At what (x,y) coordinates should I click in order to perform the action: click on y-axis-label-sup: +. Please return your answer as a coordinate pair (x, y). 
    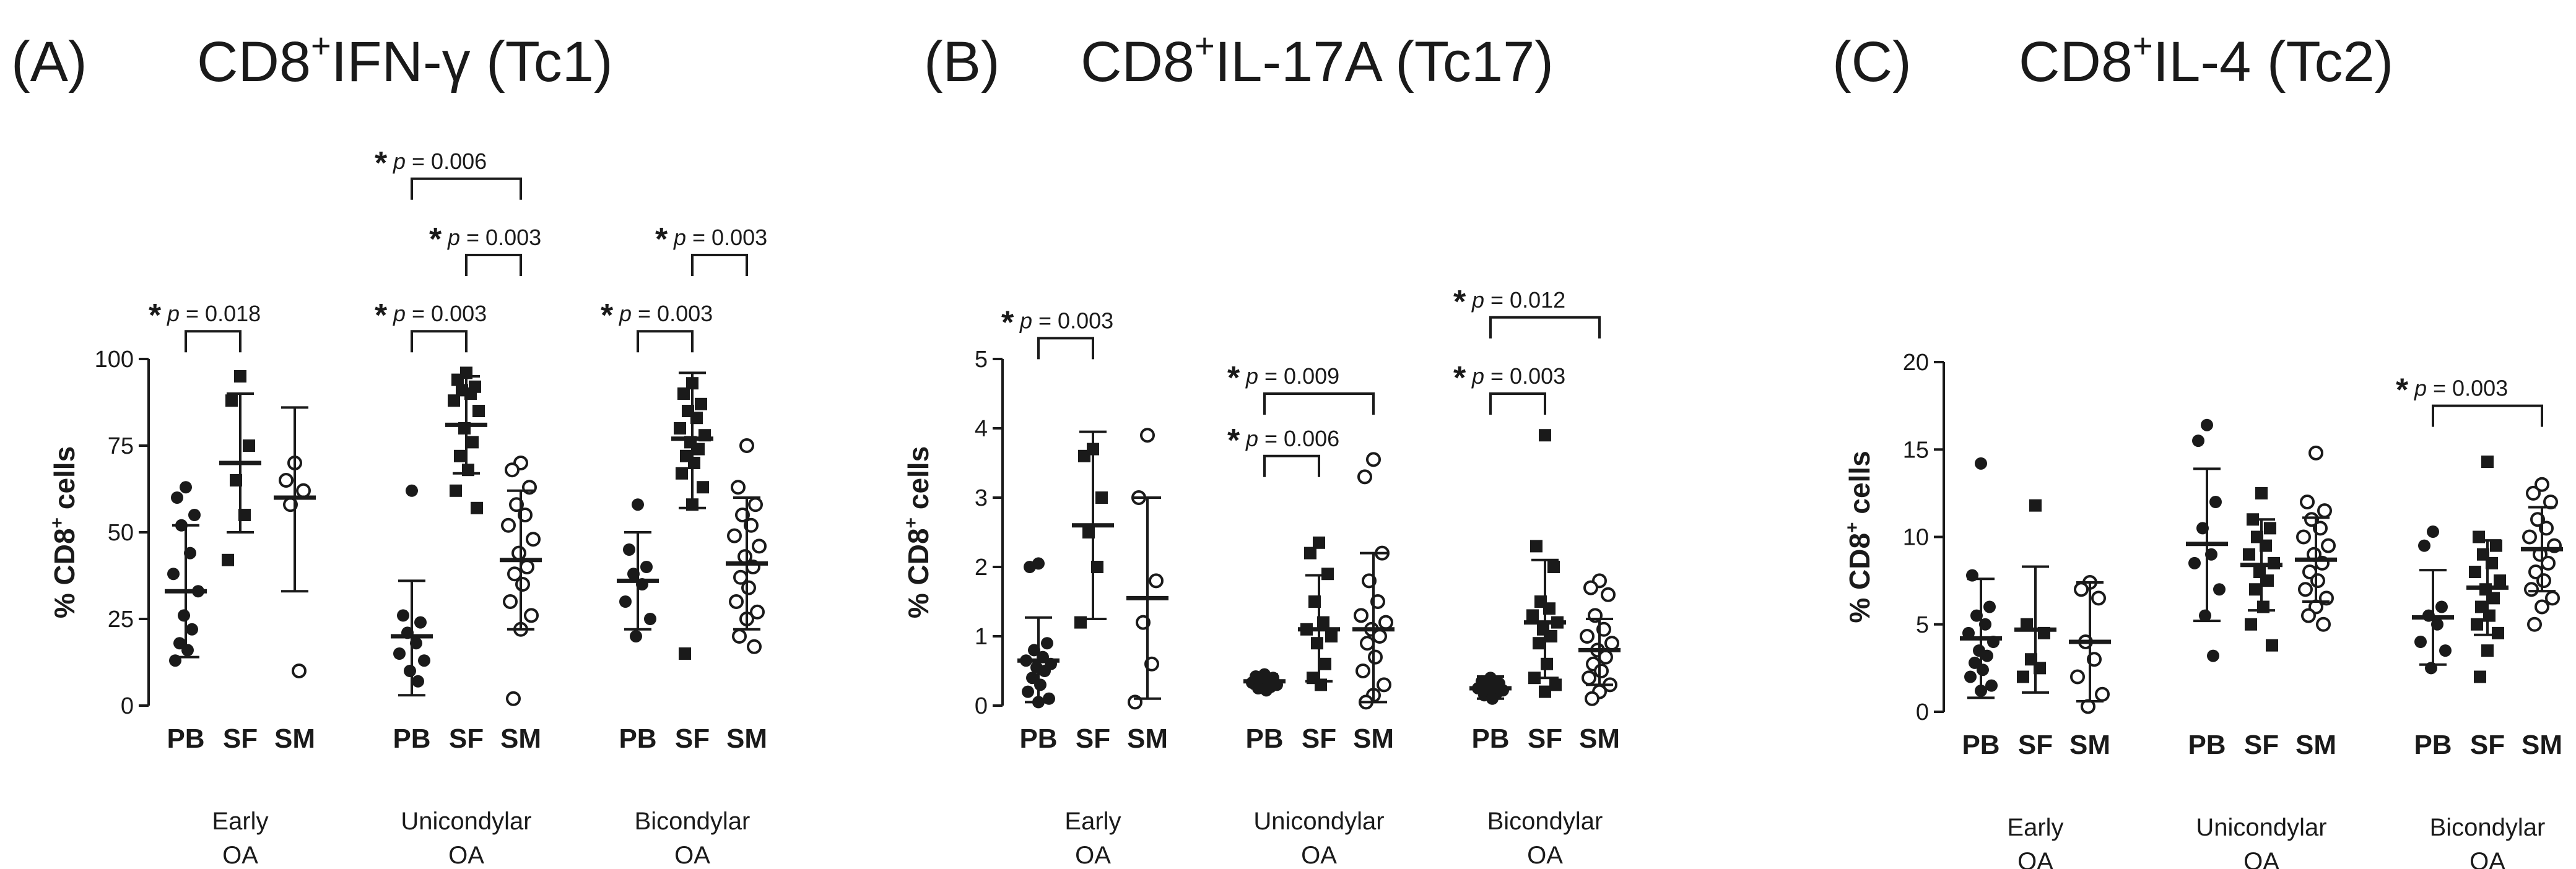
    Looking at the image, I should click on (1852, 527).